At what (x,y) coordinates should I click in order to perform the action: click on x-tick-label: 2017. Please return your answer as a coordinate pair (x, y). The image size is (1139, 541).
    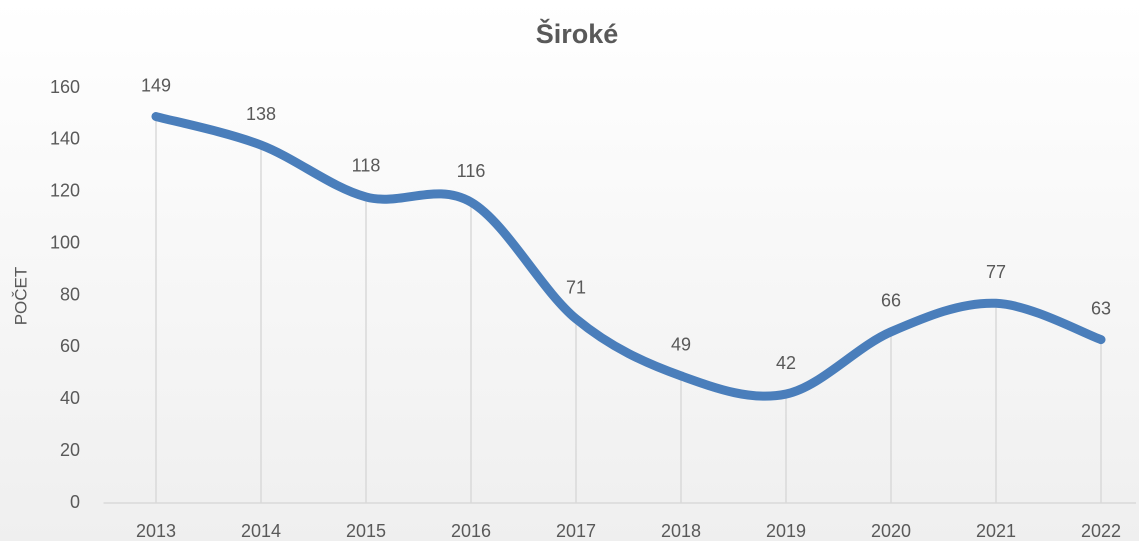
    Looking at the image, I should click on (576, 531).